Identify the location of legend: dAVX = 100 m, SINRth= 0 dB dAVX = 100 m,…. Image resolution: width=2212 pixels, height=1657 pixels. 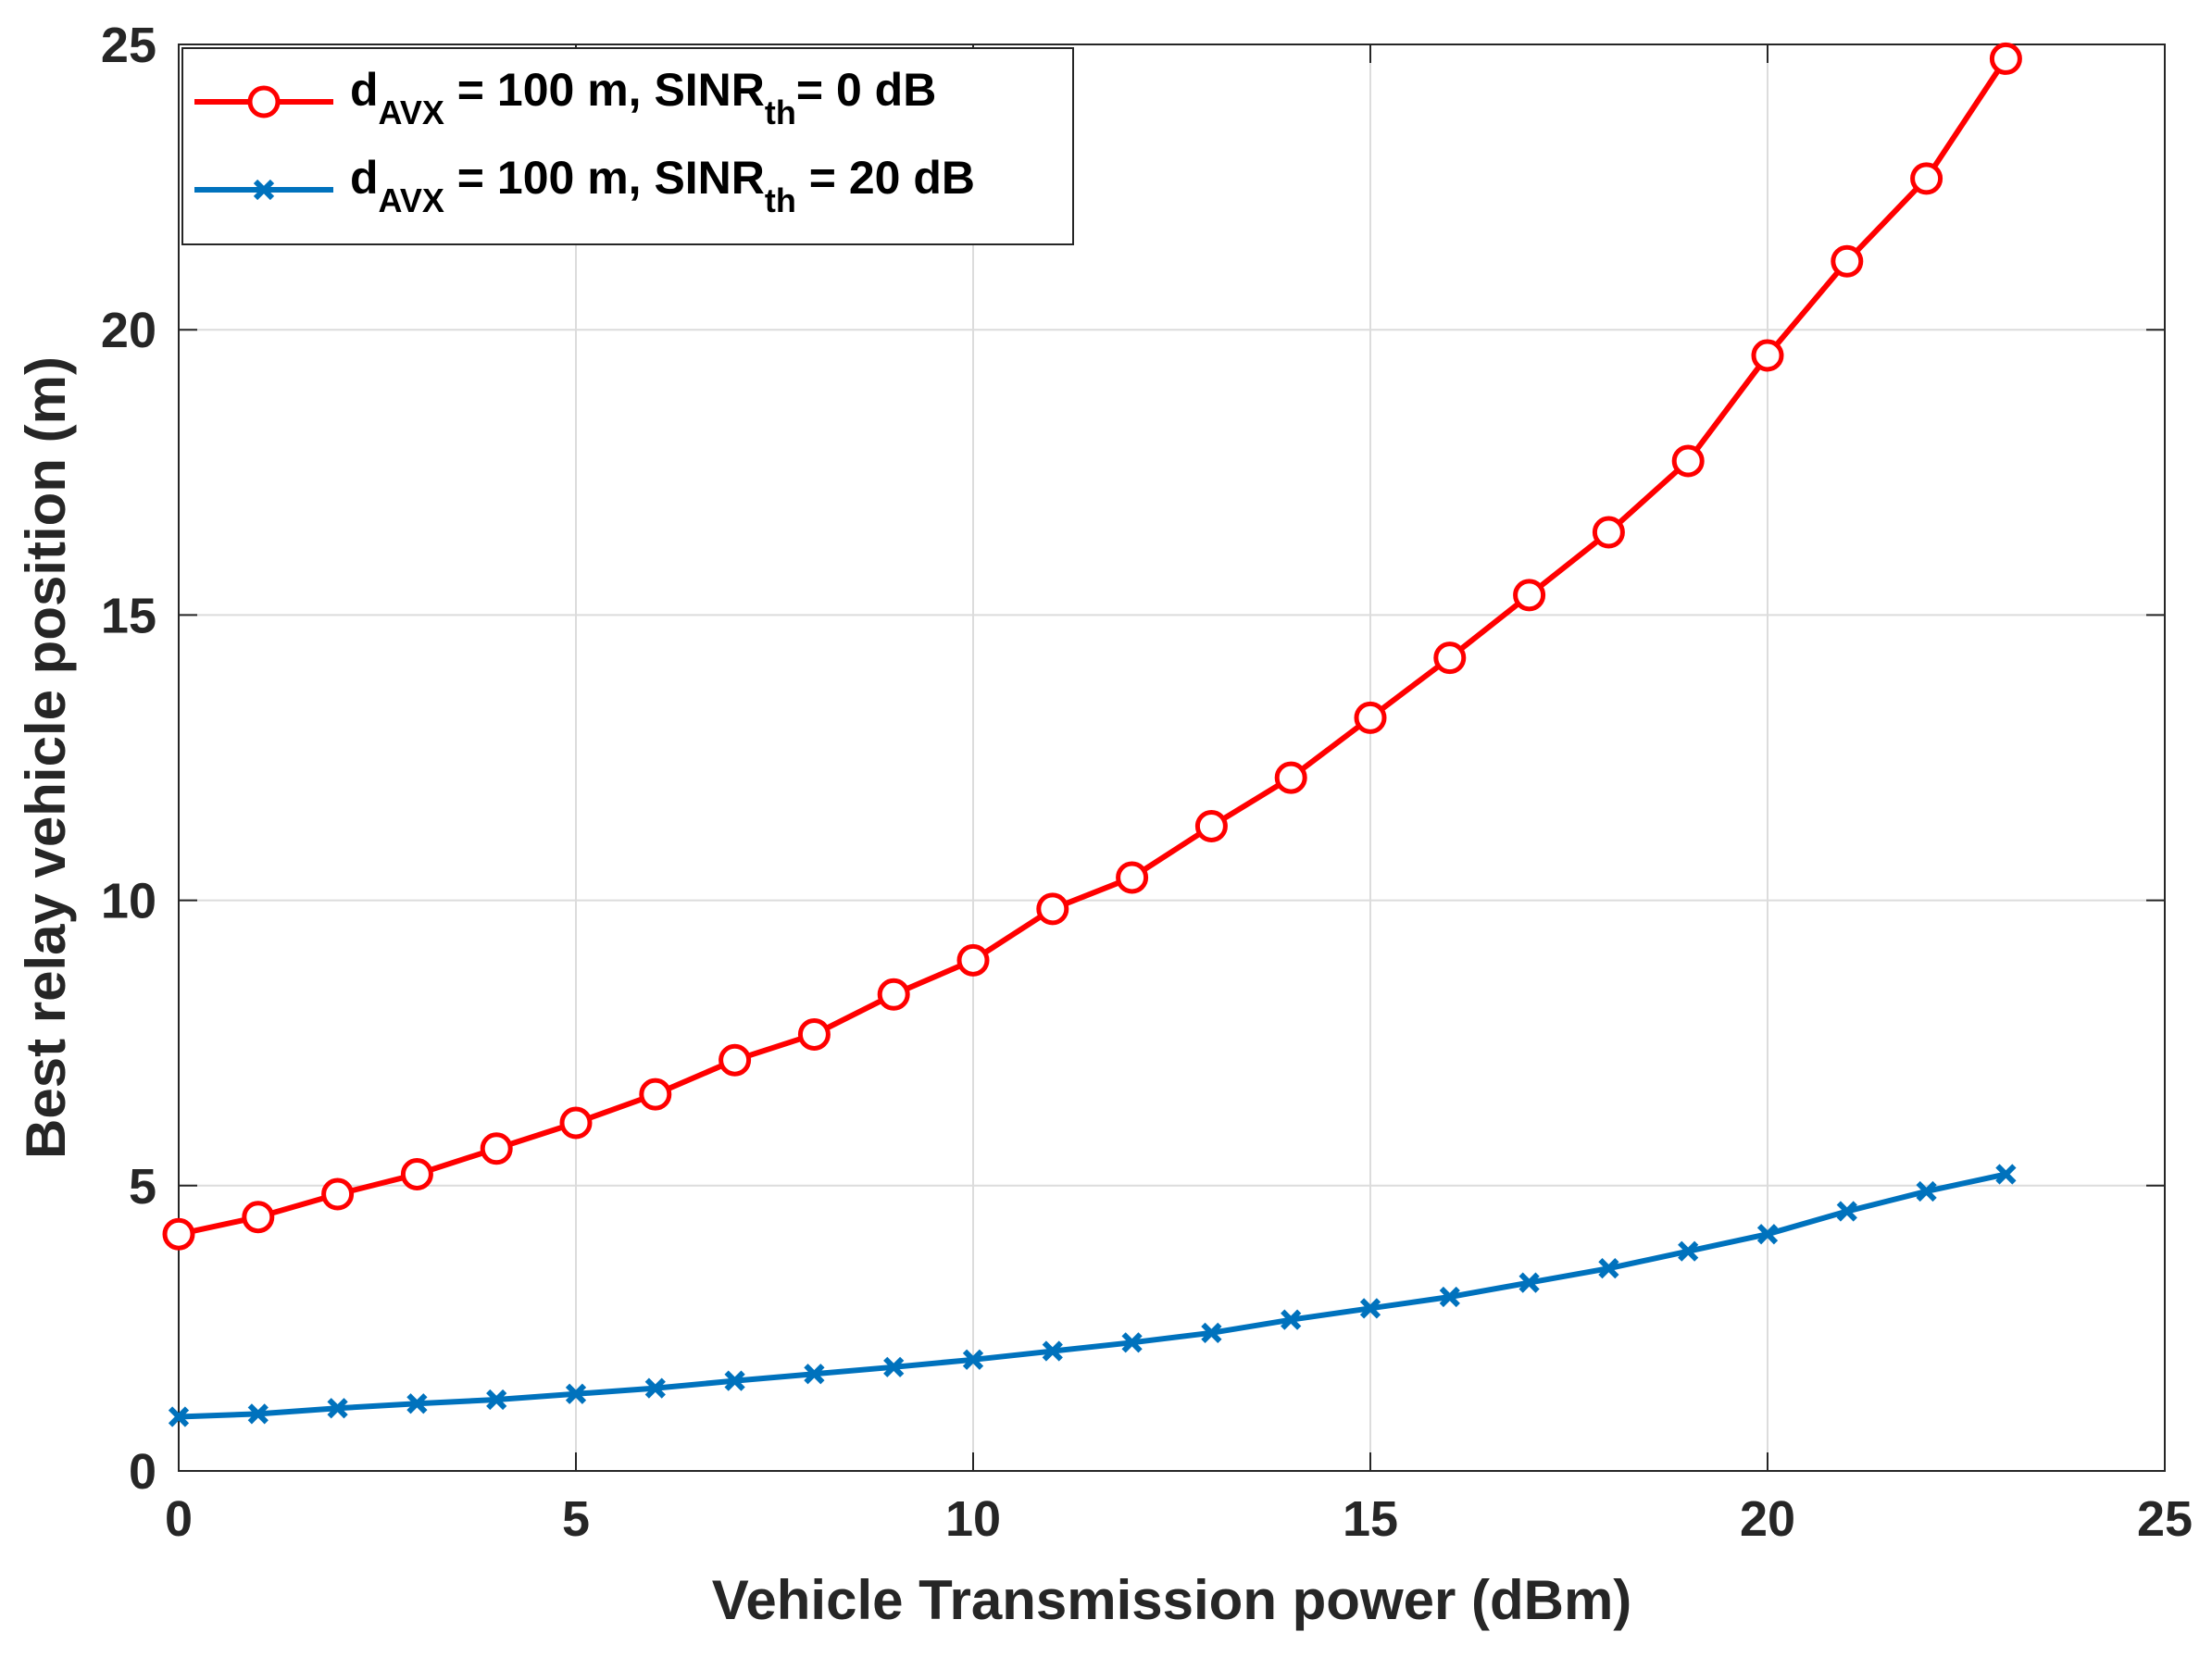
(627, 146).